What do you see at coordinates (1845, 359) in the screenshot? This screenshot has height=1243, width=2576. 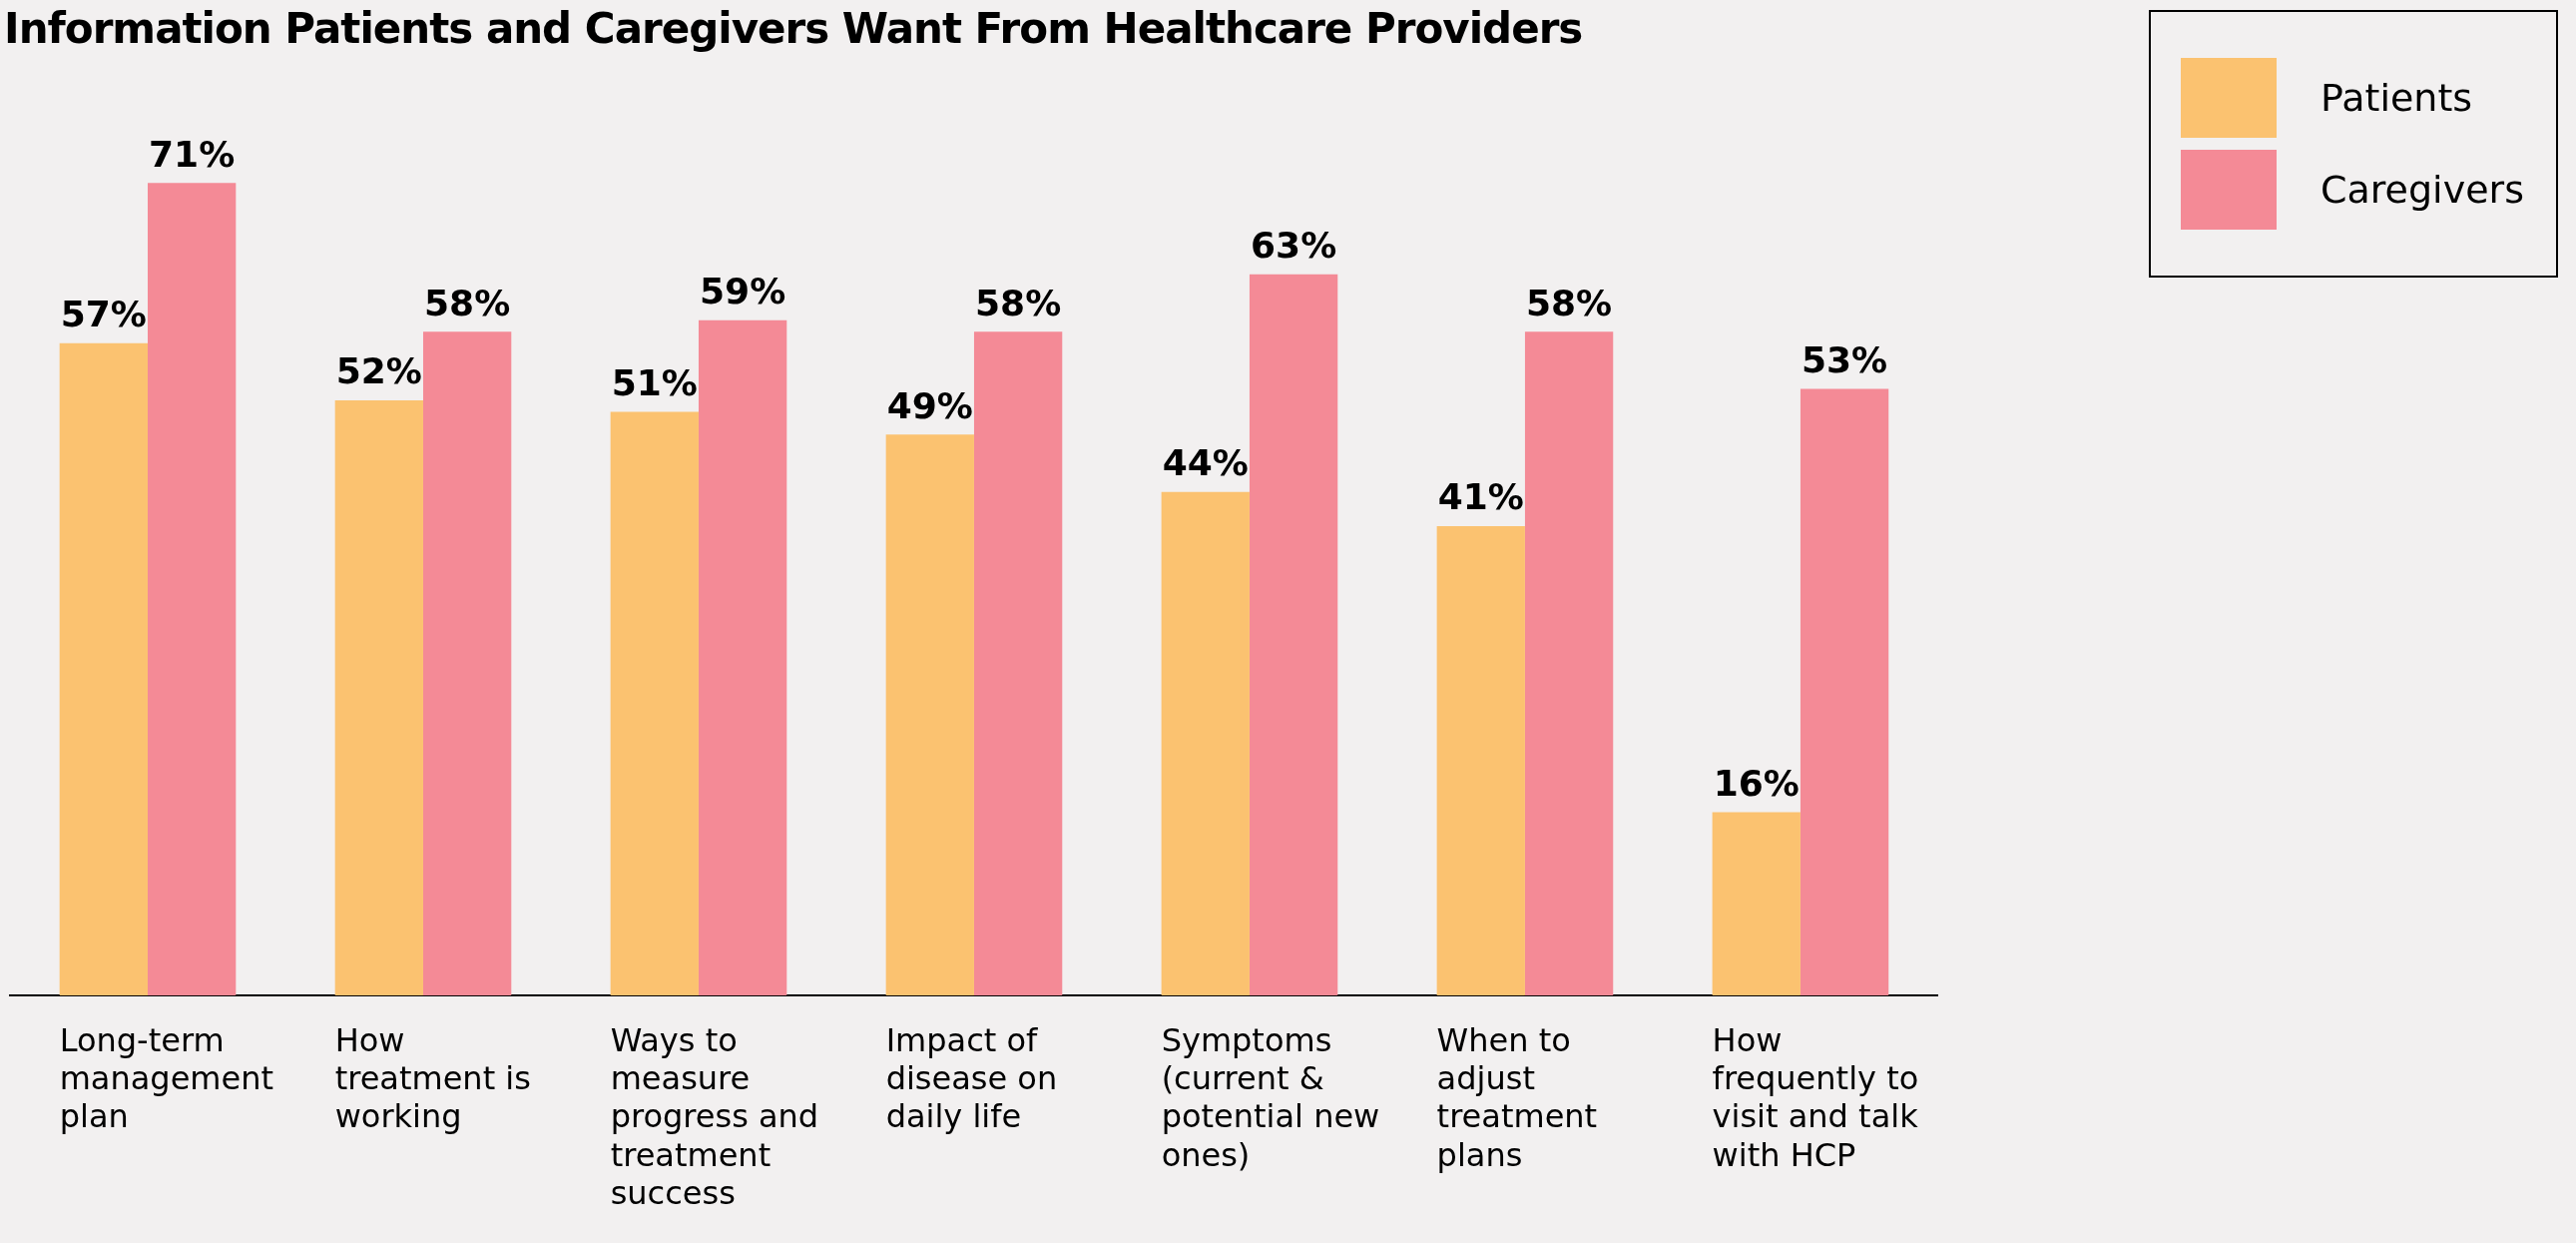 I see `data-label: 53%` at bounding box center [1845, 359].